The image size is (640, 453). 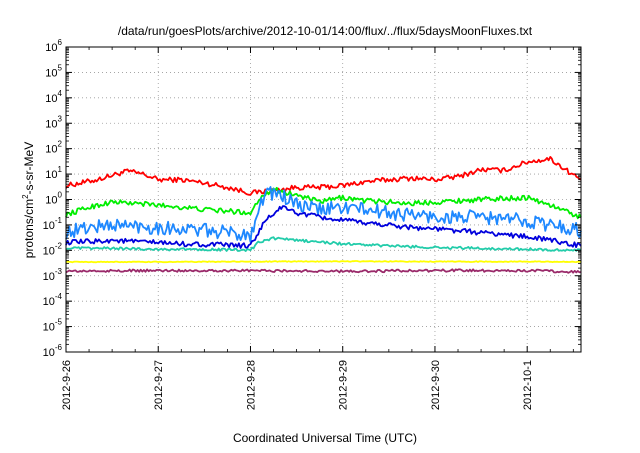 I want to click on y-tick-exponent: -6, so click(x=59, y=347).